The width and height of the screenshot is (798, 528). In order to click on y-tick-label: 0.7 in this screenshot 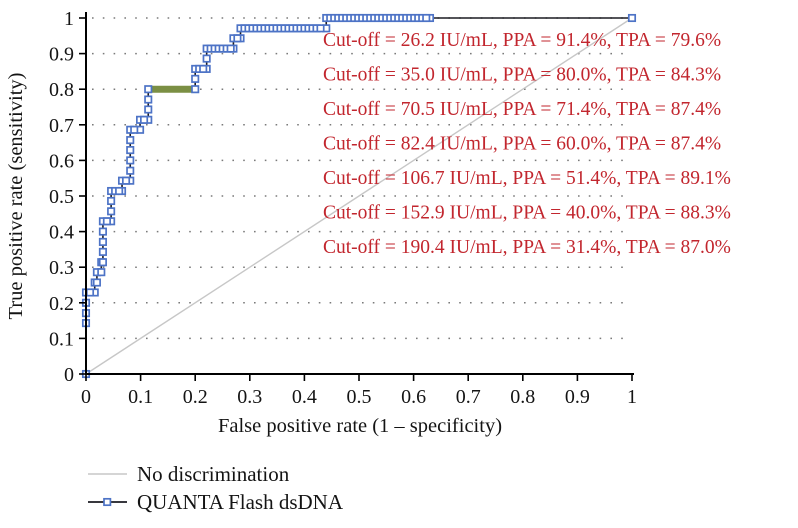, I will do `click(61, 126)`.